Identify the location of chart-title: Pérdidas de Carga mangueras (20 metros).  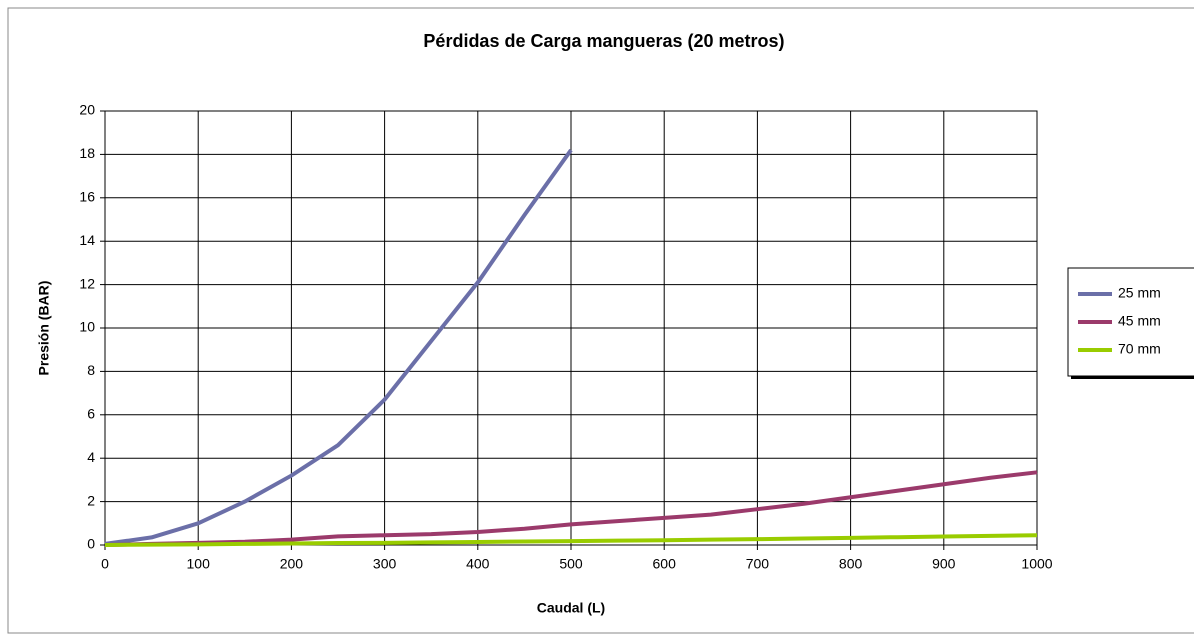
(603, 41).